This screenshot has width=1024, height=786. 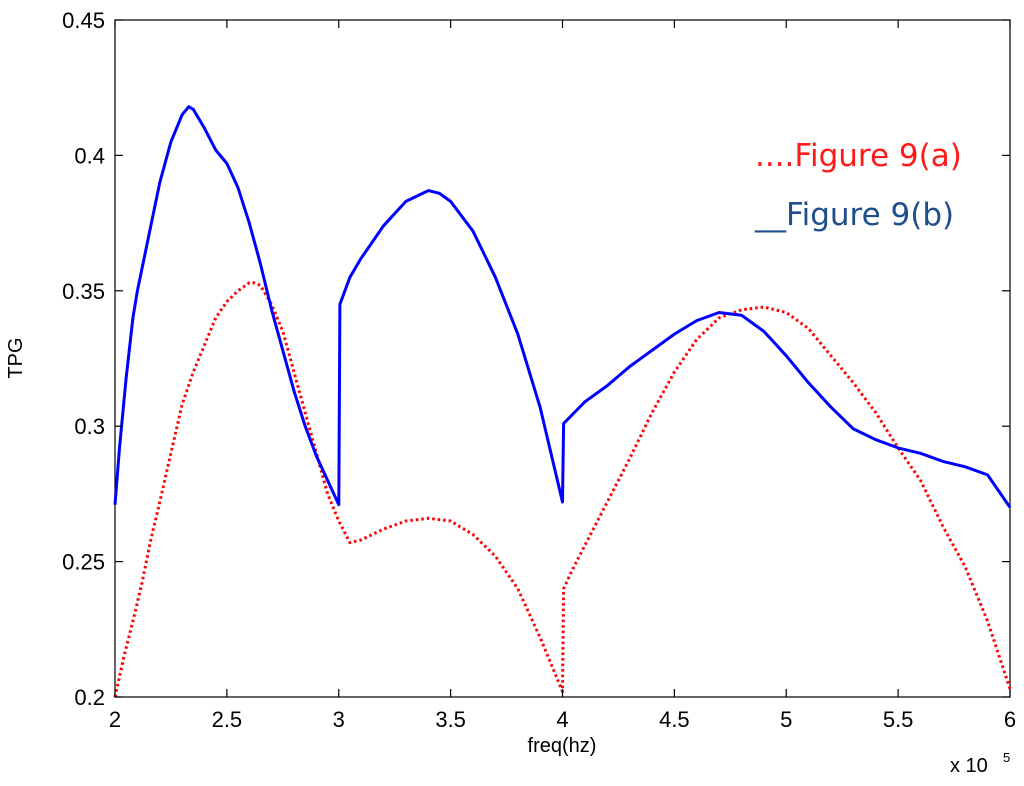 What do you see at coordinates (969, 766) in the screenshot?
I see `x-multiplier-base: x 10` at bounding box center [969, 766].